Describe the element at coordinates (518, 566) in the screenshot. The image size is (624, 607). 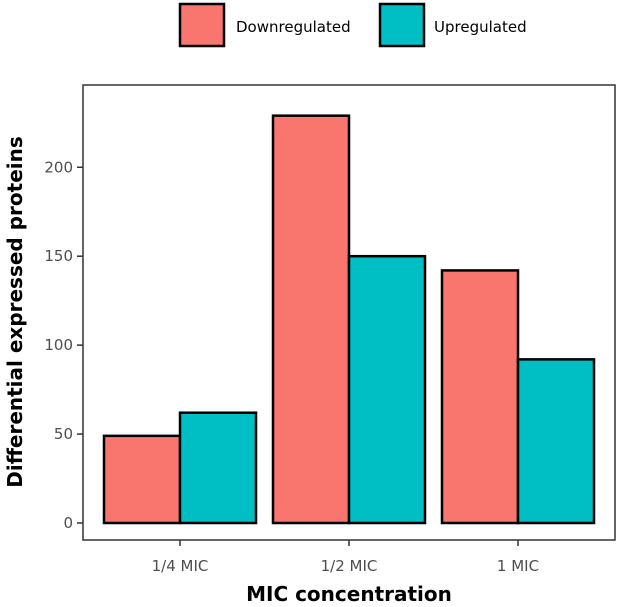
I see `x-tick-label-1-mic: 1 MIC` at that location.